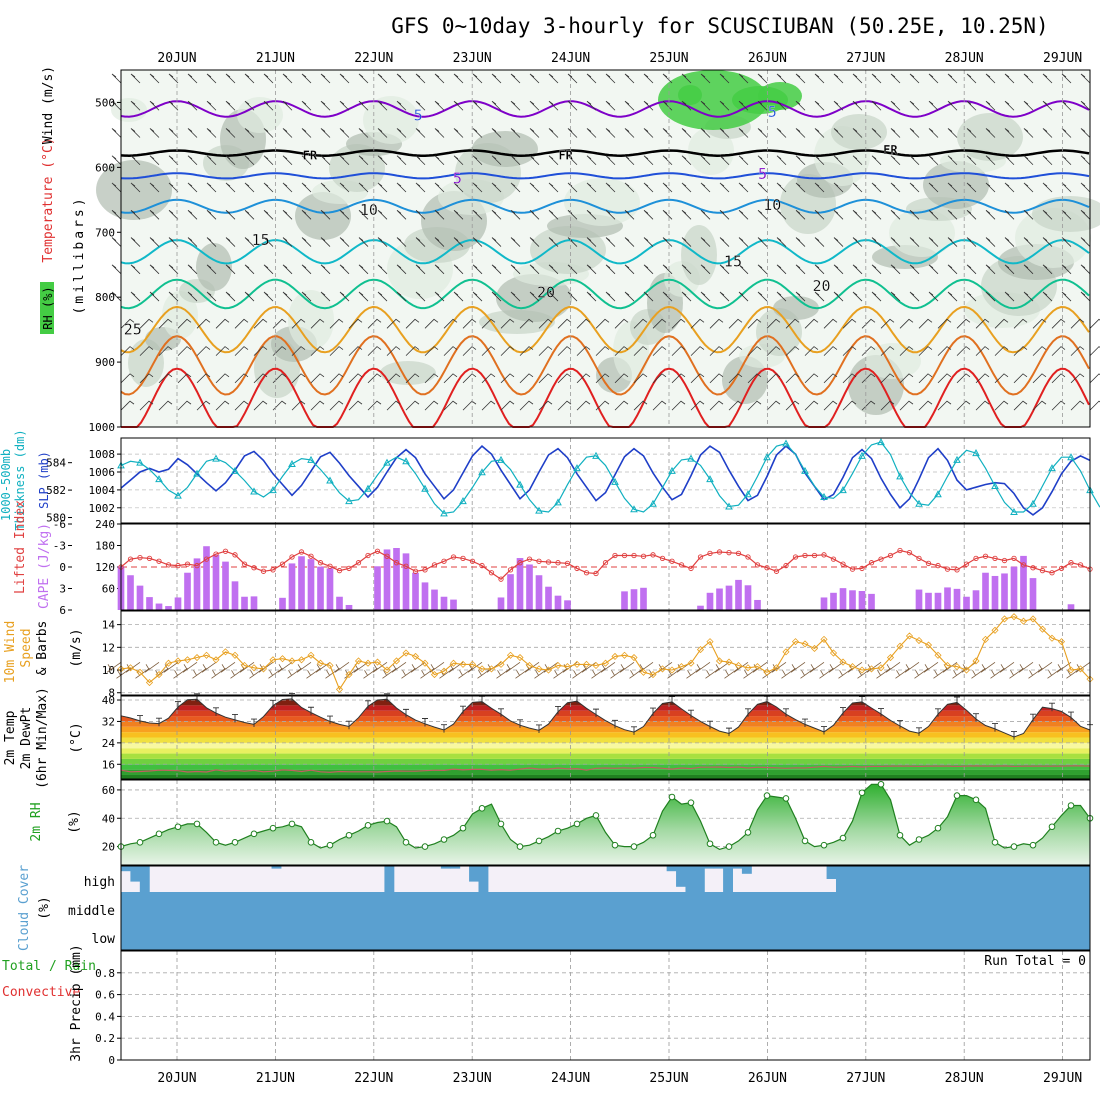 The height and width of the screenshot is (1100, 1100). Describe the element at coordinates (48, 199) in the screenshot. I see `y-title-line: Temperature (°C)` at that location.